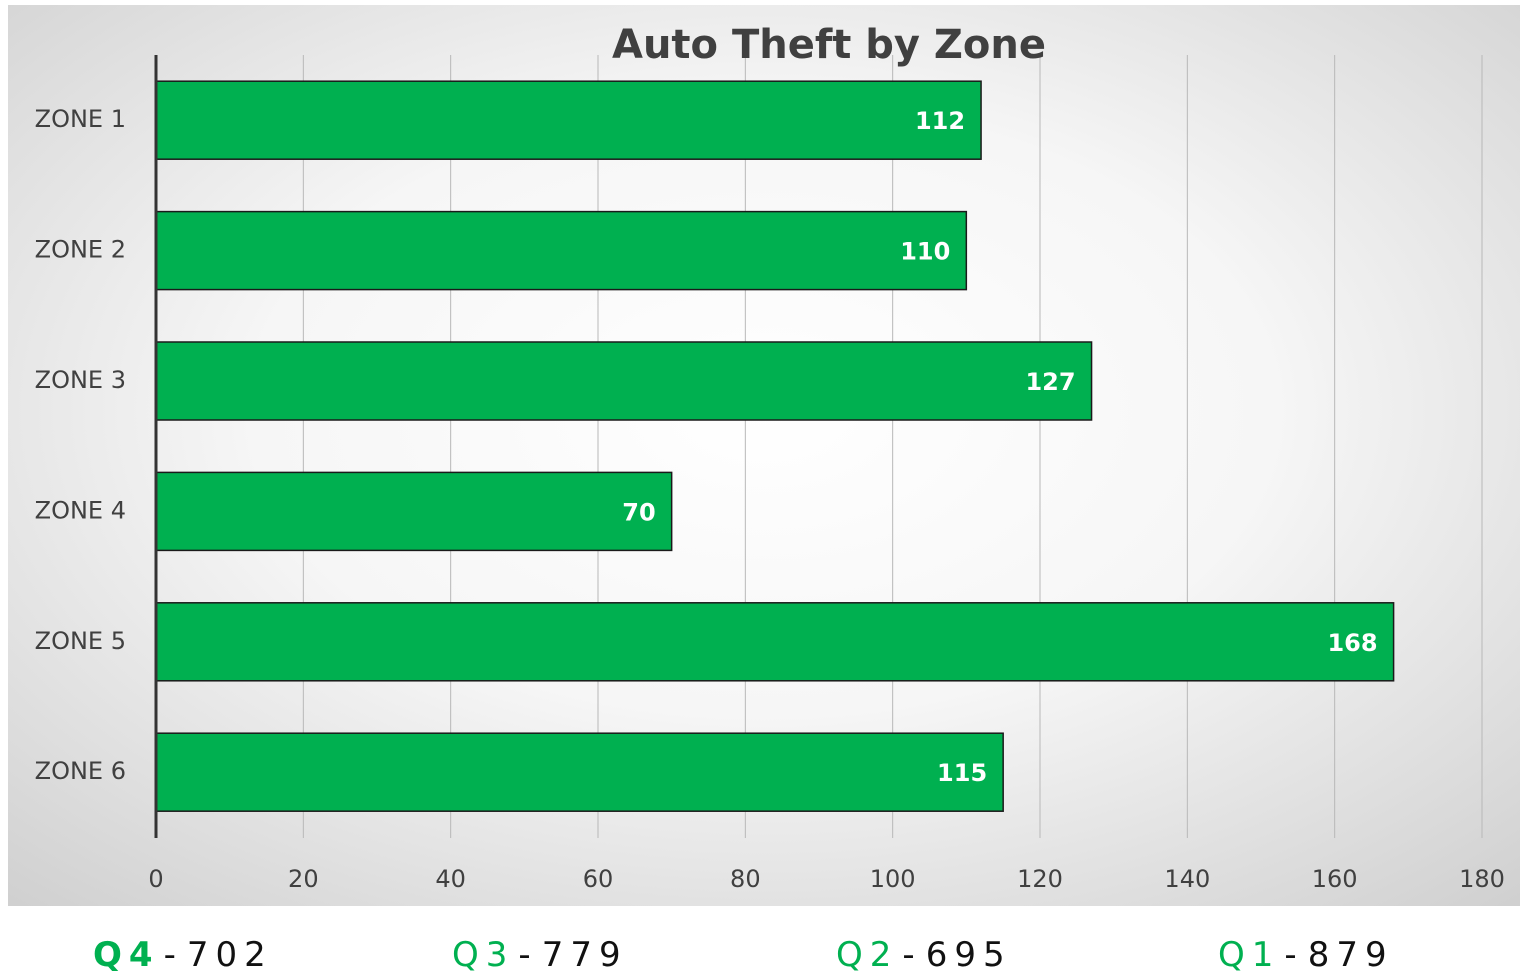 This screenshot has width=1520, height=979. Describe the element at coordinates (1249, 955) in the screenshot. I see `quarter-label: Q1` at that location.